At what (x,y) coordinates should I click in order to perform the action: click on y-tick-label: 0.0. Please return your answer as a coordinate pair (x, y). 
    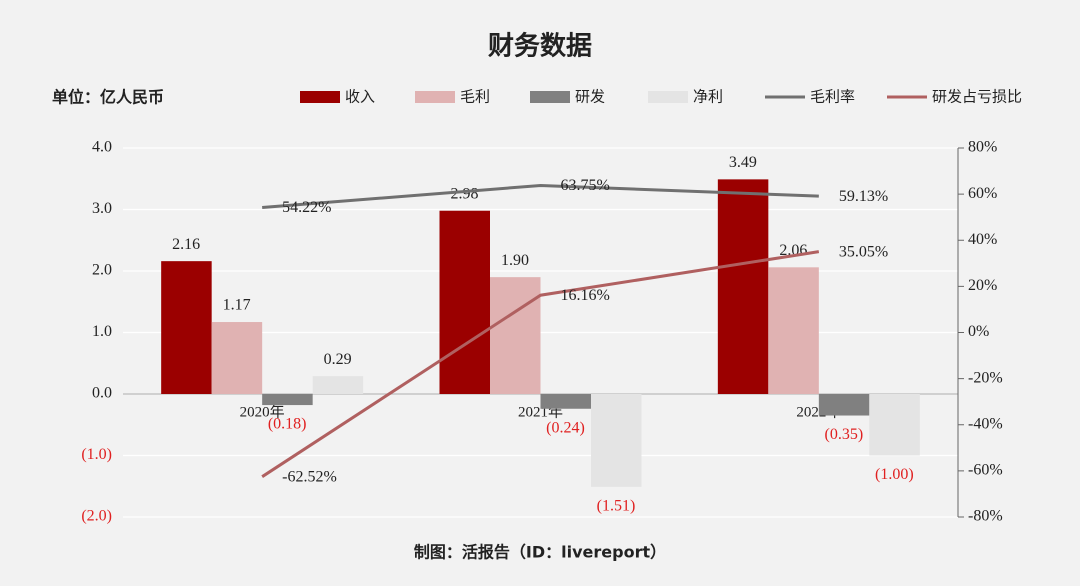
    Looking at the image, I should click on (102, 393).